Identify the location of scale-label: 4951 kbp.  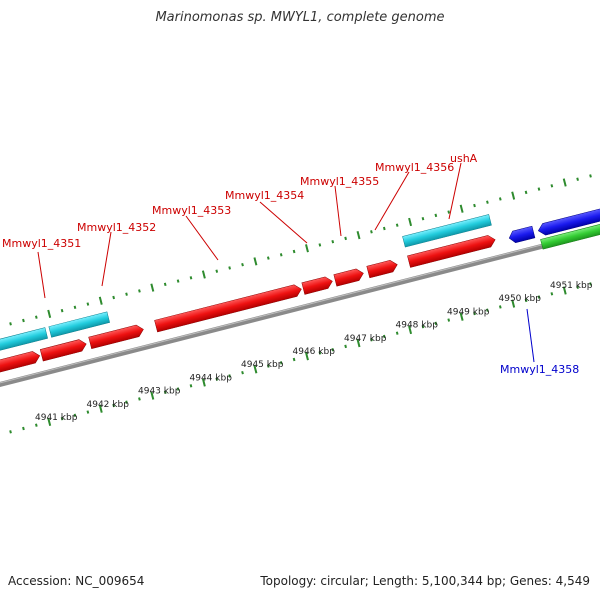
(571, 286).